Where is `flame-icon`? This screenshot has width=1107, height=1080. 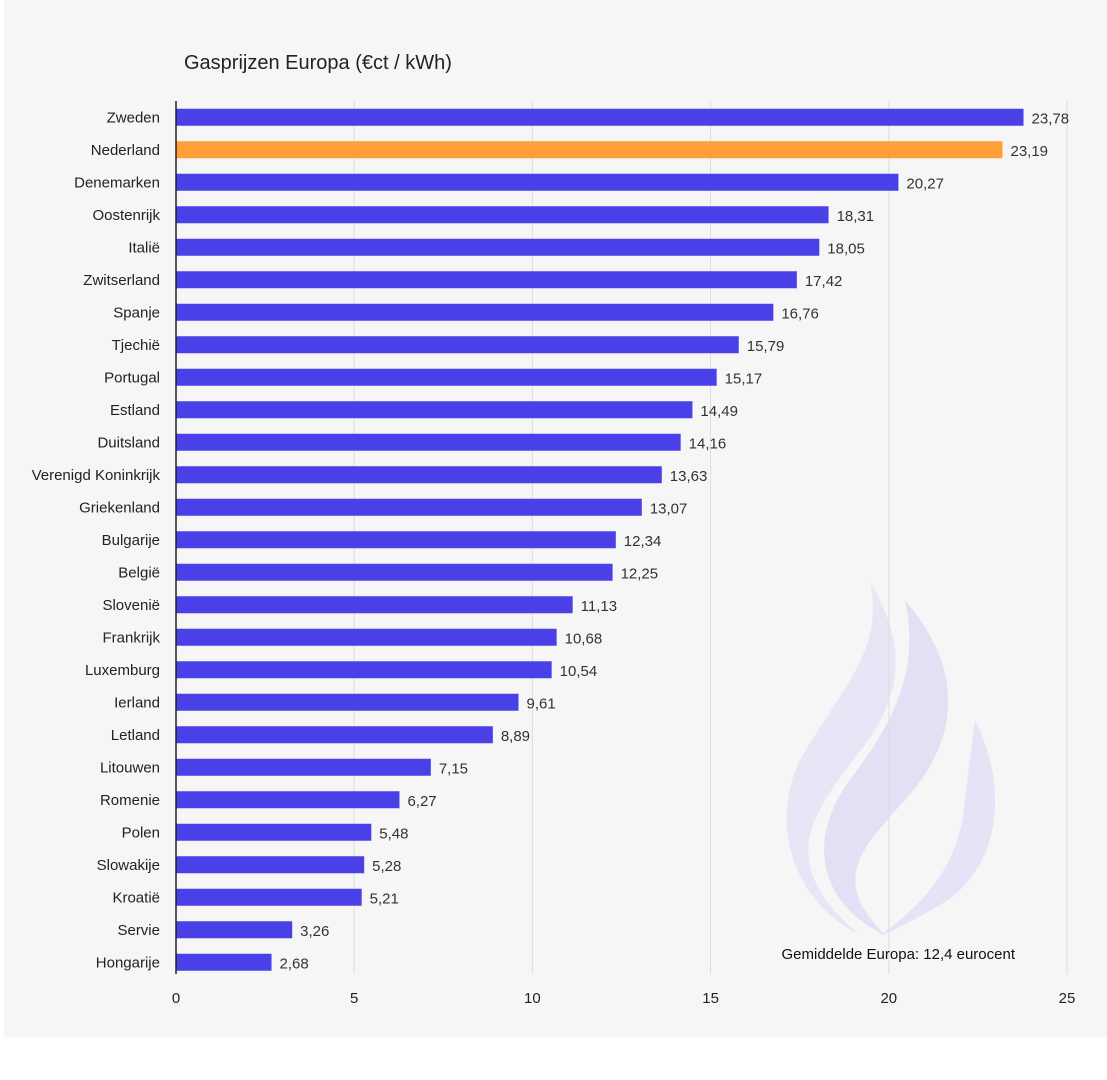 flame-icon is located at coordinates (891, 758).